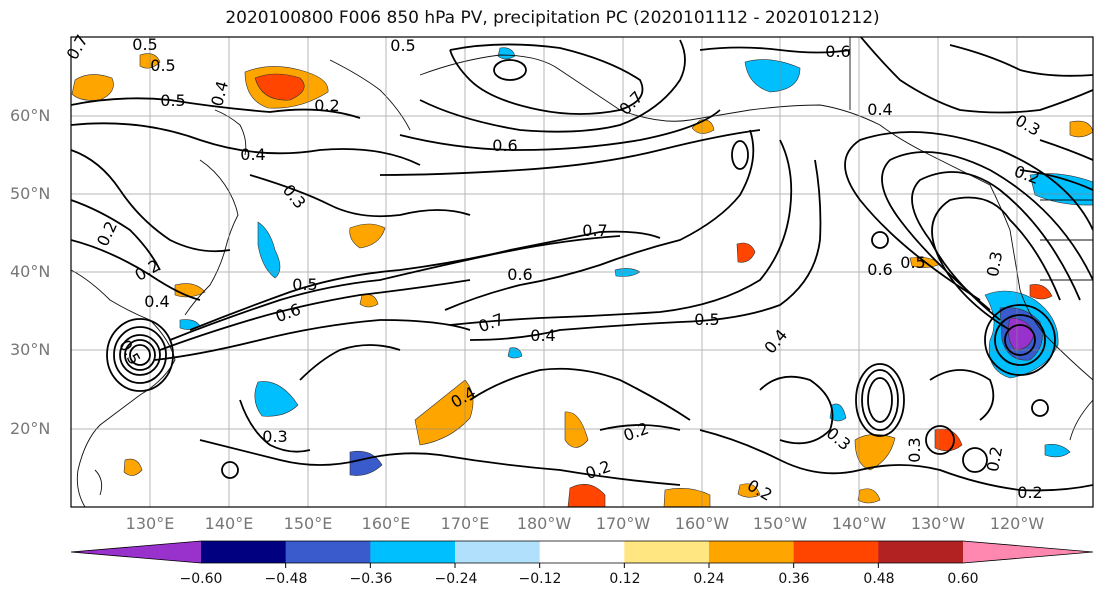 The image size is (1105, 601). I want to click on lon-label: 180°W, so click(544, 523).